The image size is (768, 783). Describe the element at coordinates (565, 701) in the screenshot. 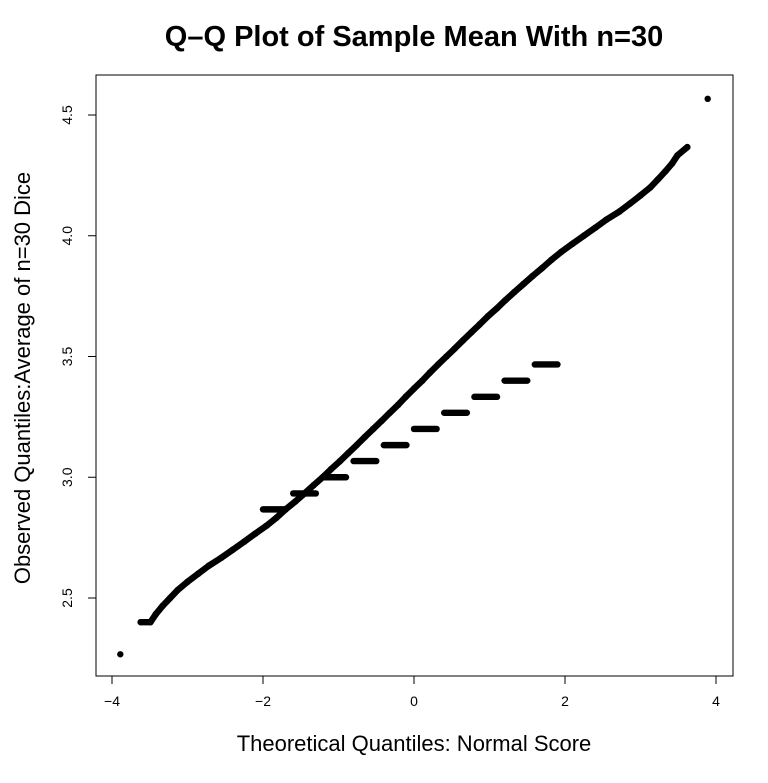

I see `x-tick-label: 2` at that location.